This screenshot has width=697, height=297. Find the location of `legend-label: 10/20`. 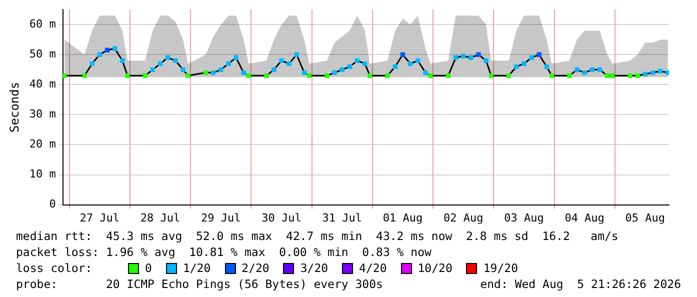

legend-label: 10/20 is located at coordinates (435, 268).